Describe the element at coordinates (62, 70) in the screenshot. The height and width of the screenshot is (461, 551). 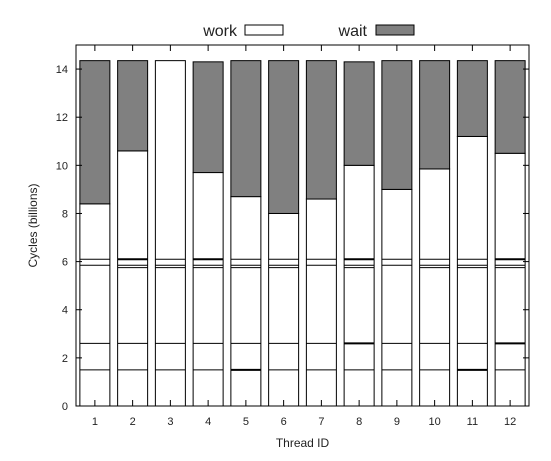
I see `y-tick-label: 14` at that location.